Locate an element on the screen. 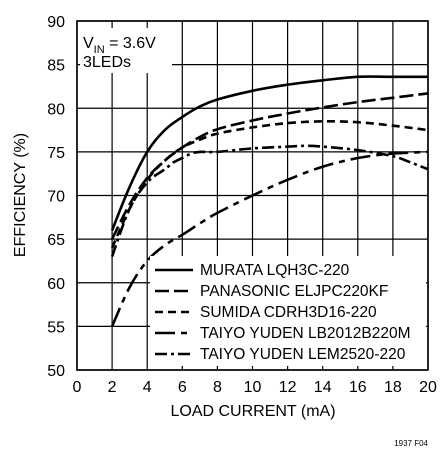 This screenshot has width=440, height=451. legend-label-2: PANASONIC ELJPC220KF is located at coordinates (294, 291).